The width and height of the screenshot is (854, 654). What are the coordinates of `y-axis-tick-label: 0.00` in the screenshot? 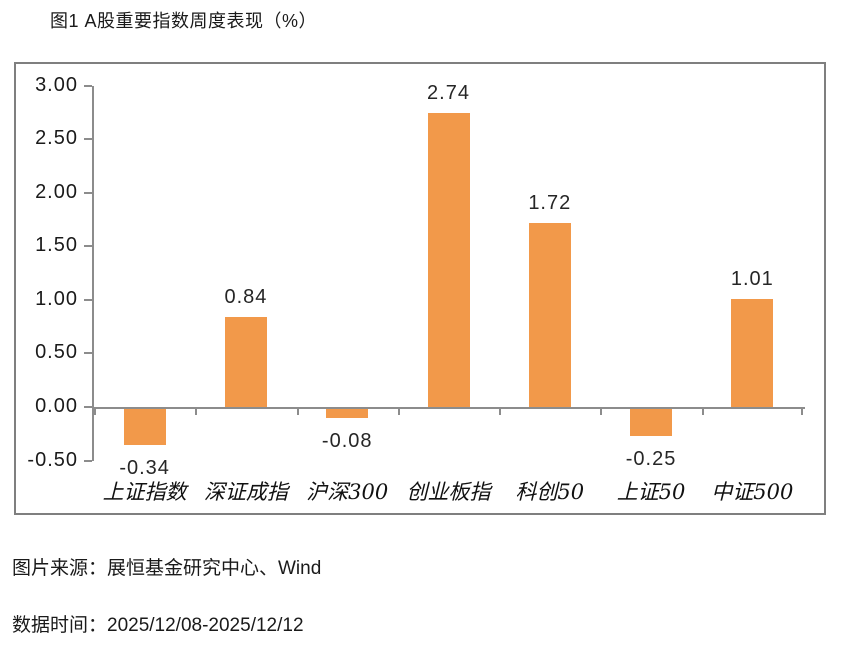 It's located at (56, 406).